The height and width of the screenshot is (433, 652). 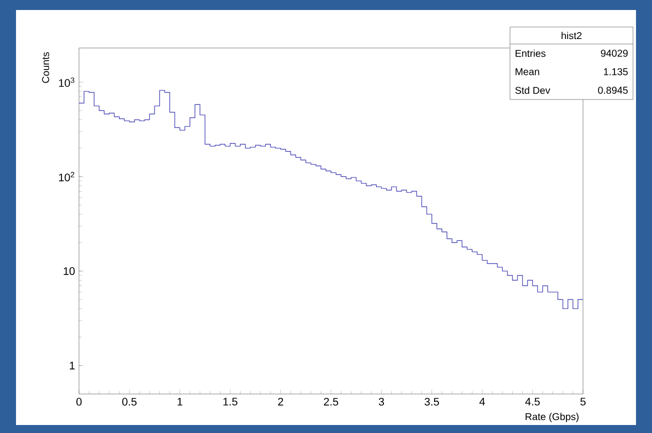 I want to click on x-tick-label: 4.5, so click(x=532, y=402).